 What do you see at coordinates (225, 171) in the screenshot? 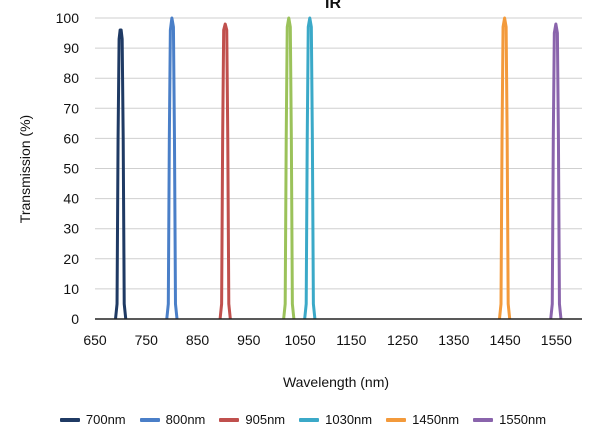
I see `series-line-905nm` at bounding box center [225, 171].